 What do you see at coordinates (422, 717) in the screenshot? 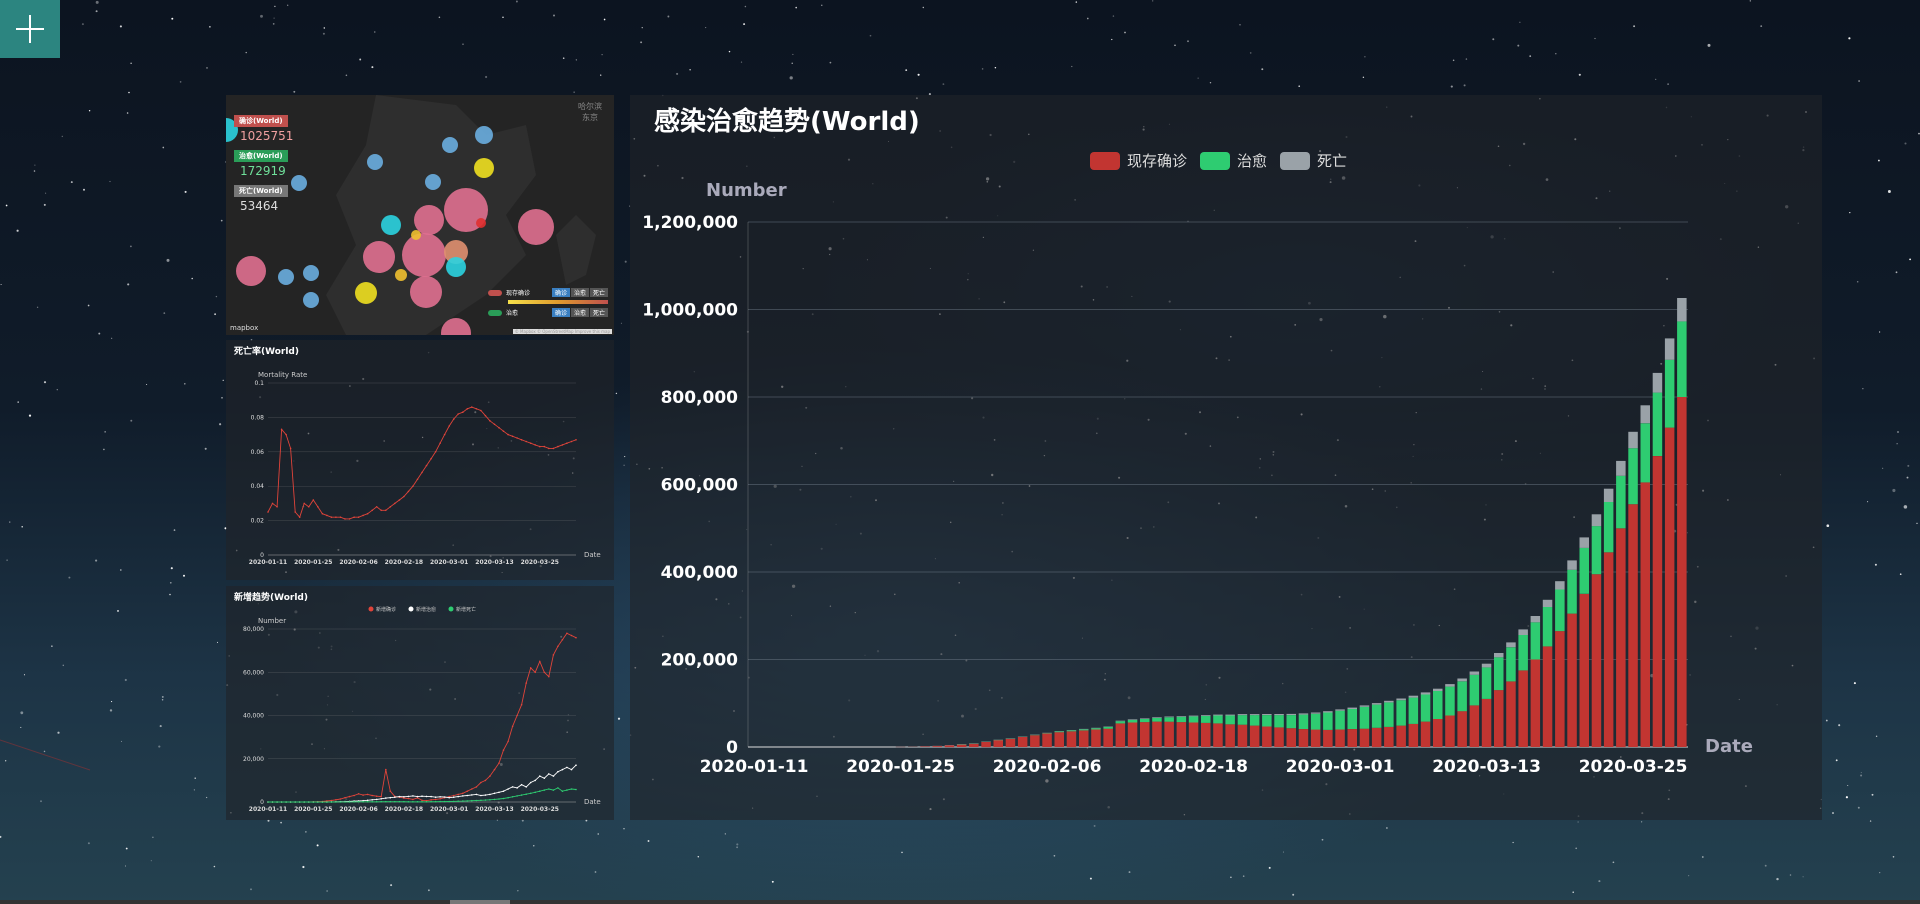
I see `series-line` at bounding box center [422, 717].